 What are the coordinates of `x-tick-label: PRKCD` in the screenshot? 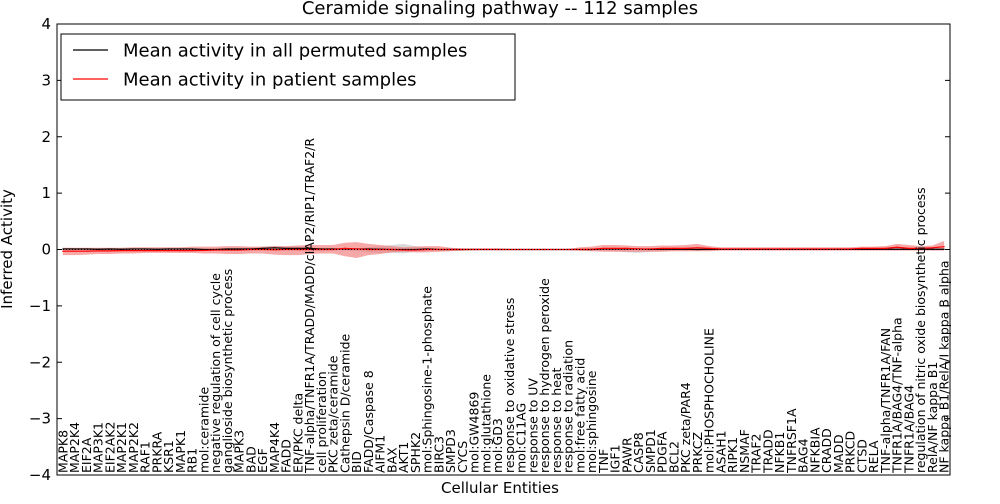 It's located at (850, 452).